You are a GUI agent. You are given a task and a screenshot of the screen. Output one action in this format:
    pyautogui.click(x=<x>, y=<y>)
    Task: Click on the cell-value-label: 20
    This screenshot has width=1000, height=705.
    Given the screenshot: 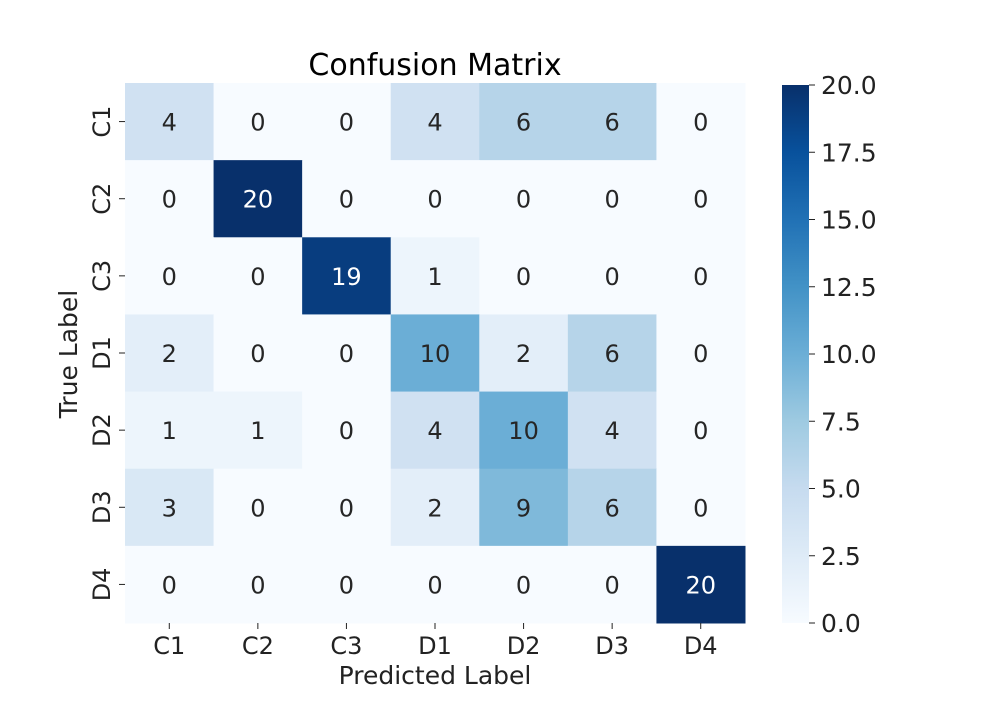 What is the action you would take?
    pyautogui.click(x=700, y=585)
    